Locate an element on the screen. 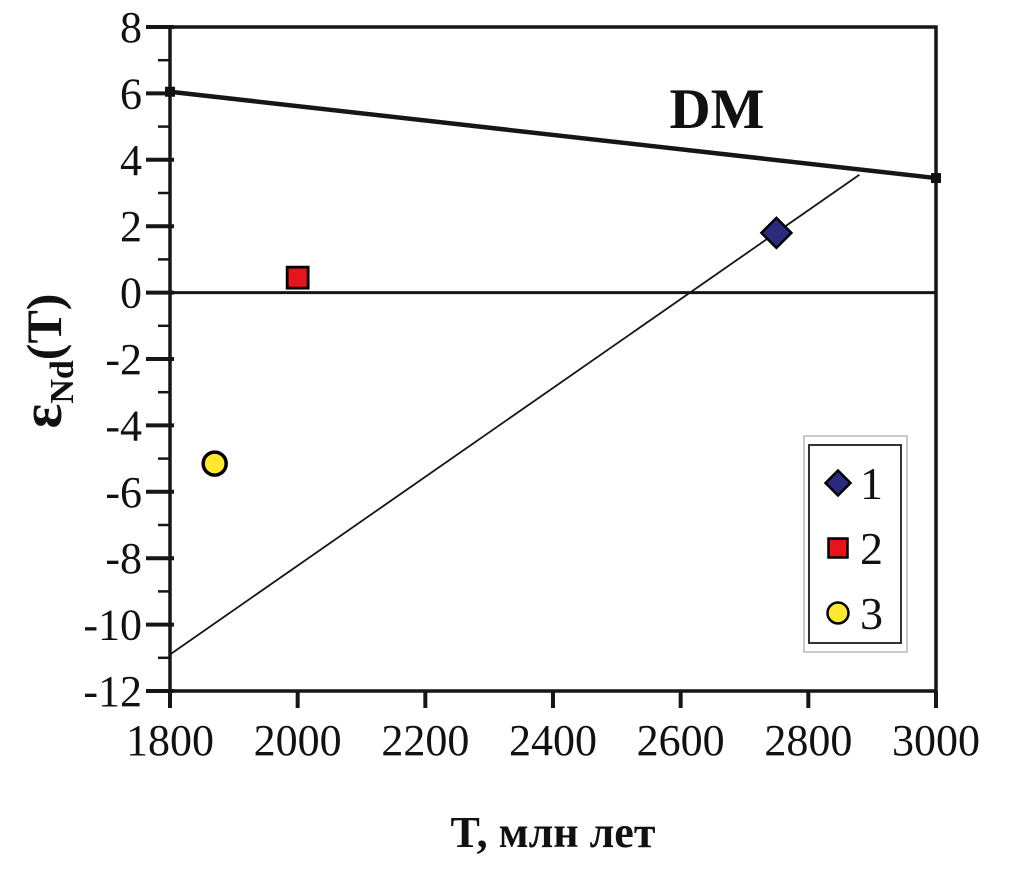 Image resolution: width=1010 pixels, height=874 pixels. y-tick-label: -4 is located at coordinates (123, 425).